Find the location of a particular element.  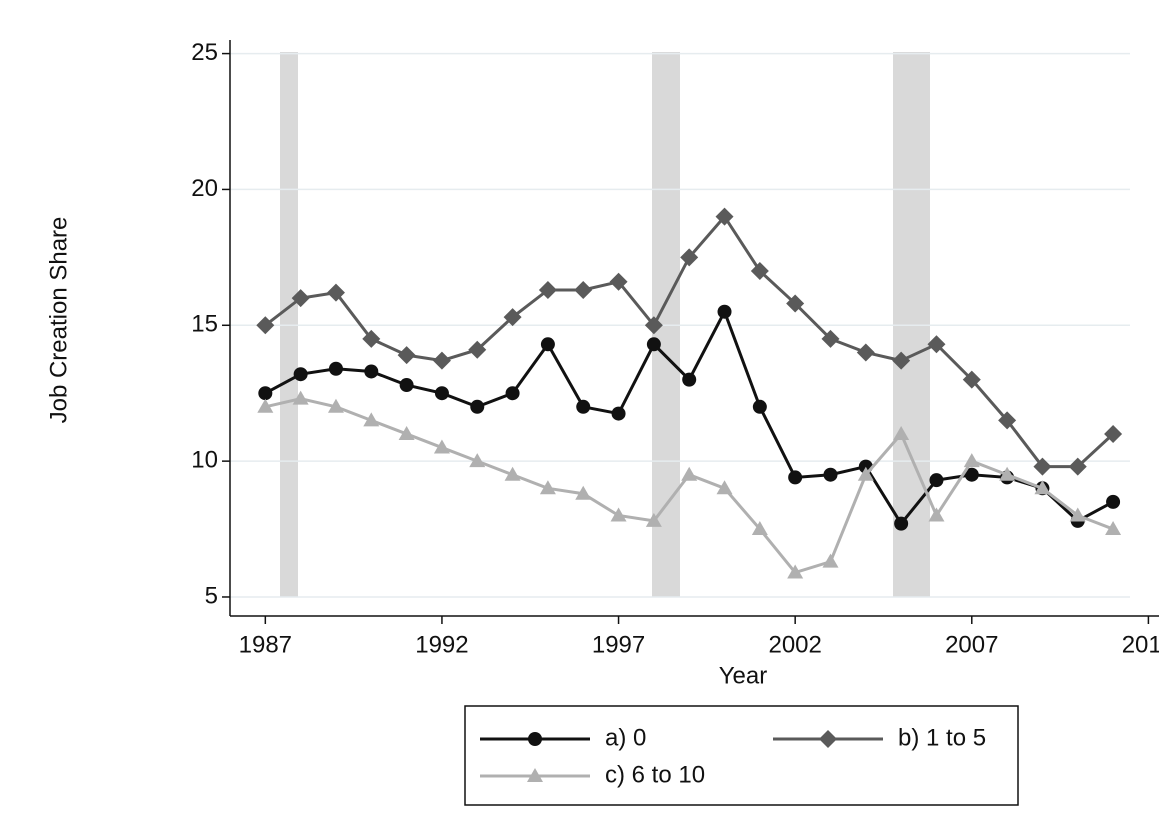

x-tick-label: 2002 is located at coordinates (794, 644).